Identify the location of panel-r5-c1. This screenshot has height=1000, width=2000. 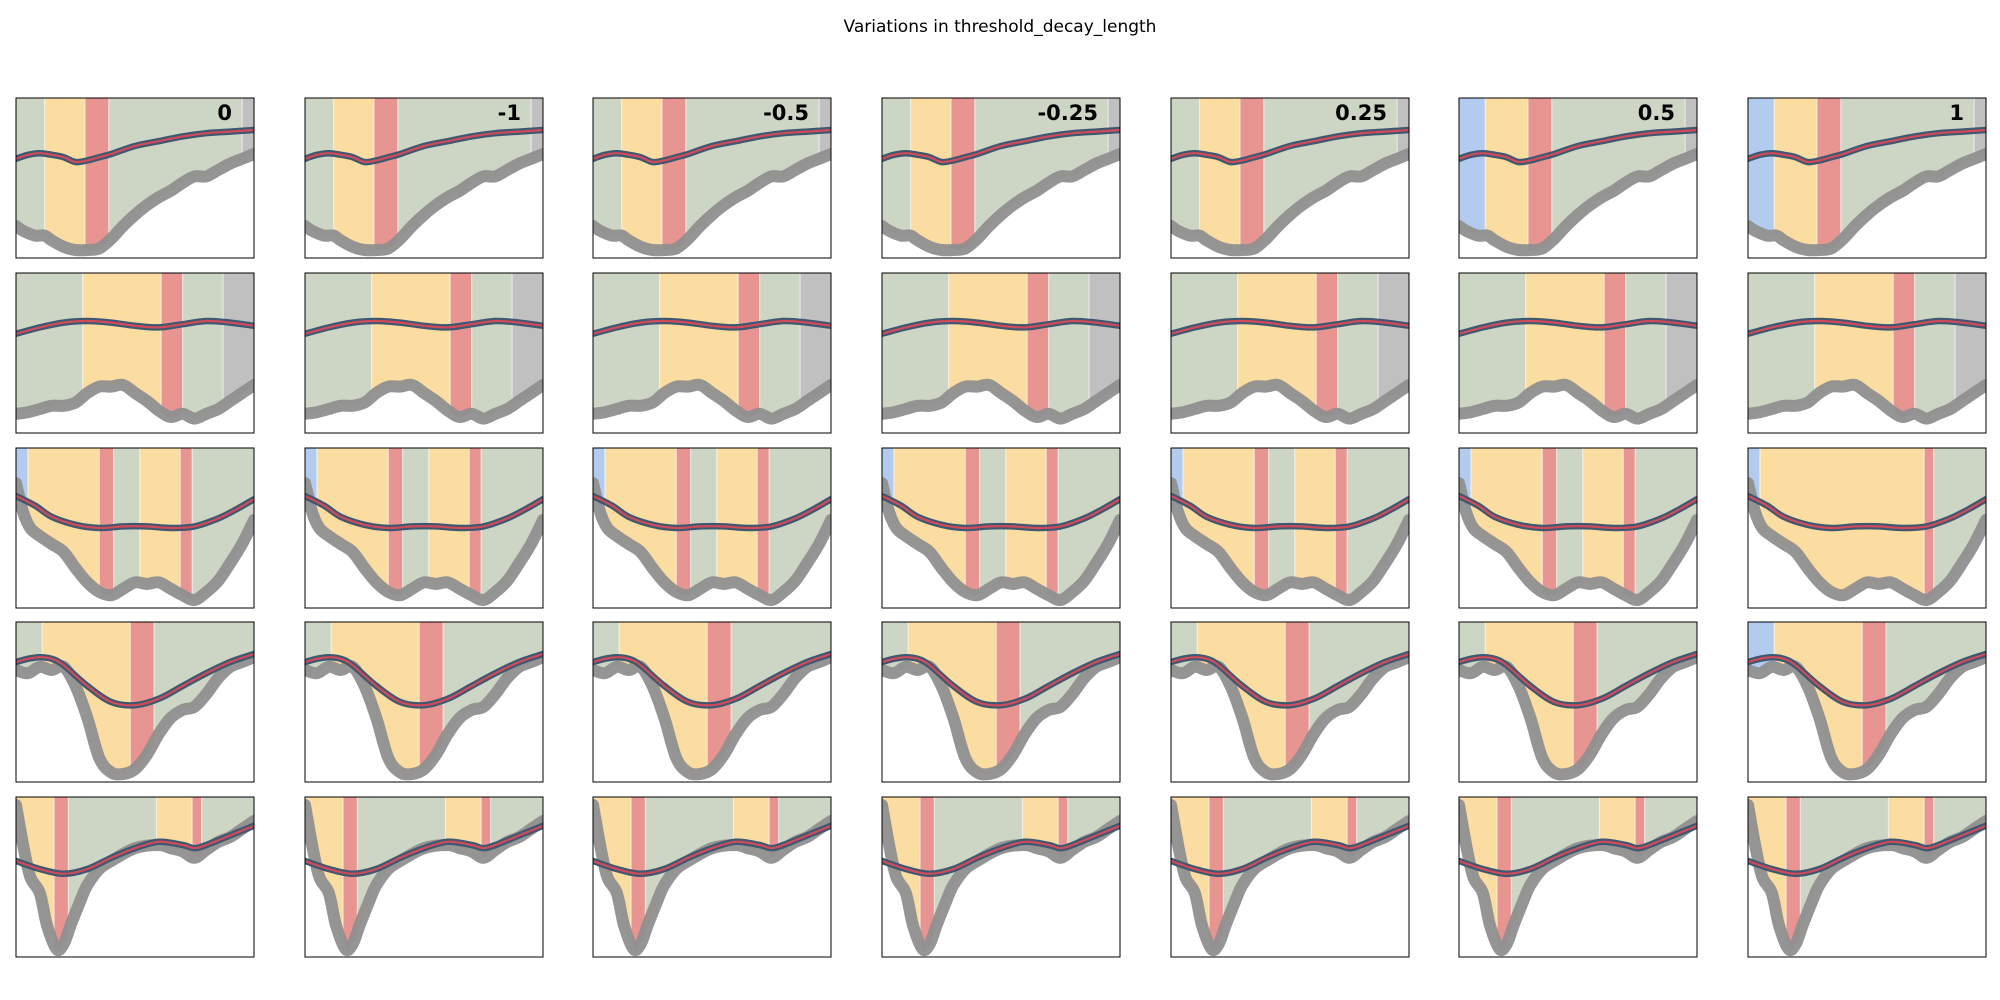
(135, 877).